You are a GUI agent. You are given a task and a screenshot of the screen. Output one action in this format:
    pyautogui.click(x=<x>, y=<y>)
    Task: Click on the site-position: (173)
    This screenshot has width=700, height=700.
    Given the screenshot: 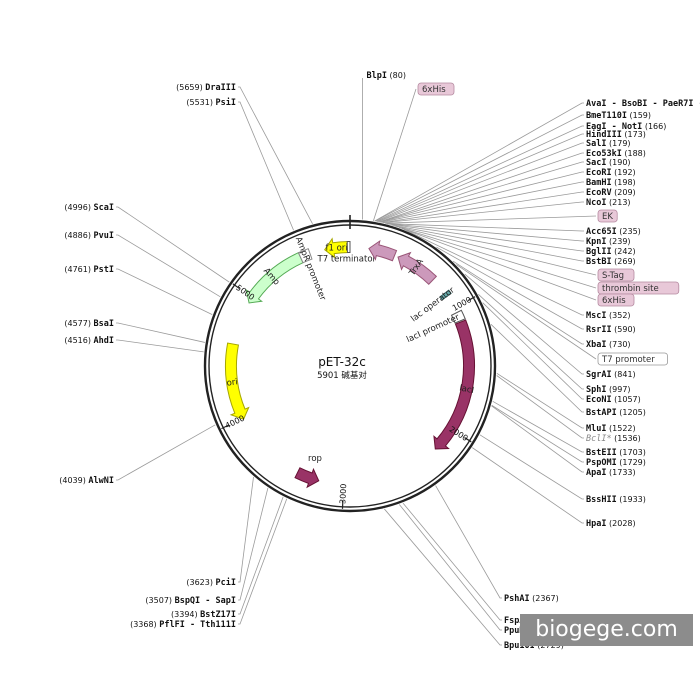 What is the action you would take?
    pyautogui.click(x=634, y=134)
    